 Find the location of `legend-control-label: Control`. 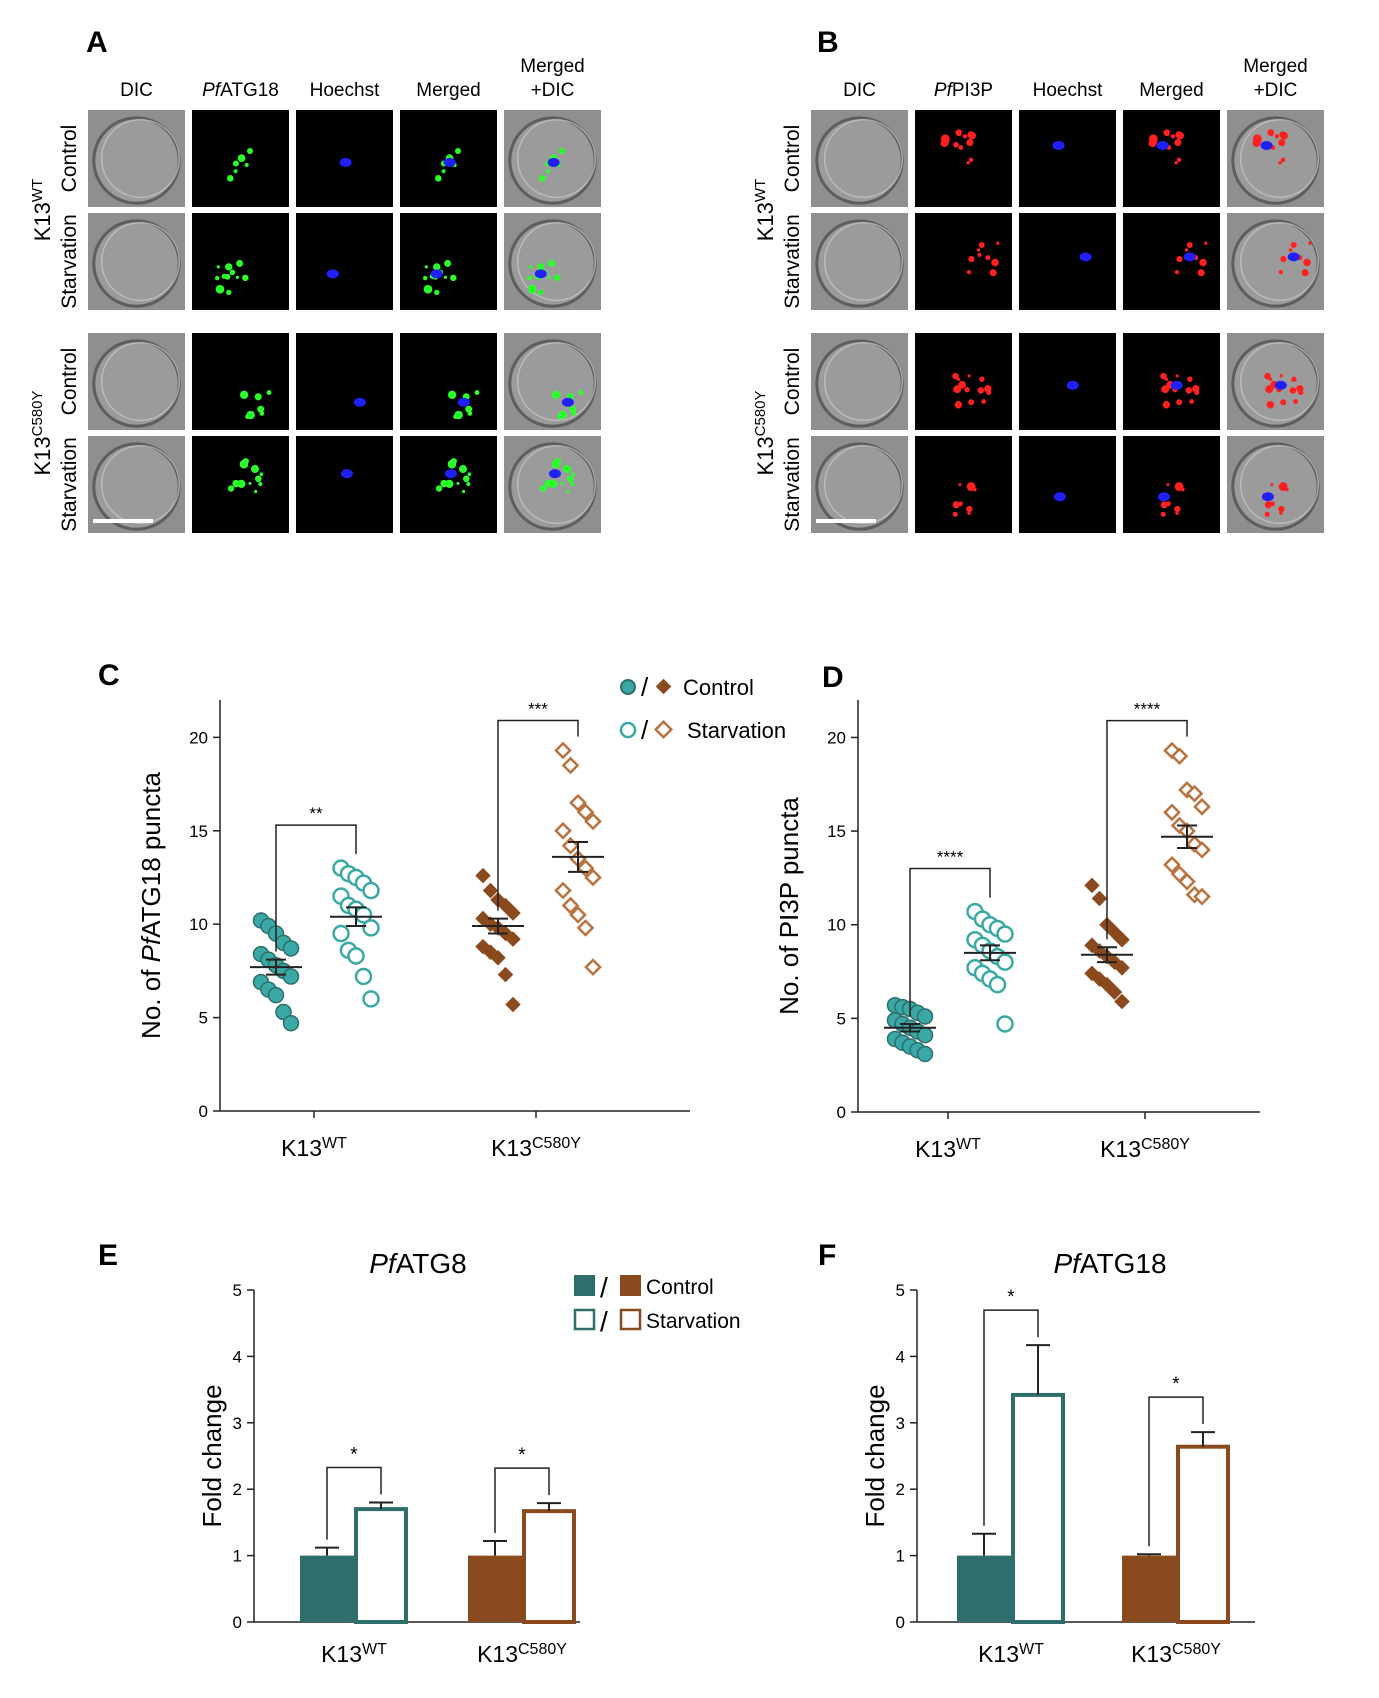

legend-control-label: Control is located at coordinates (680, 1287).